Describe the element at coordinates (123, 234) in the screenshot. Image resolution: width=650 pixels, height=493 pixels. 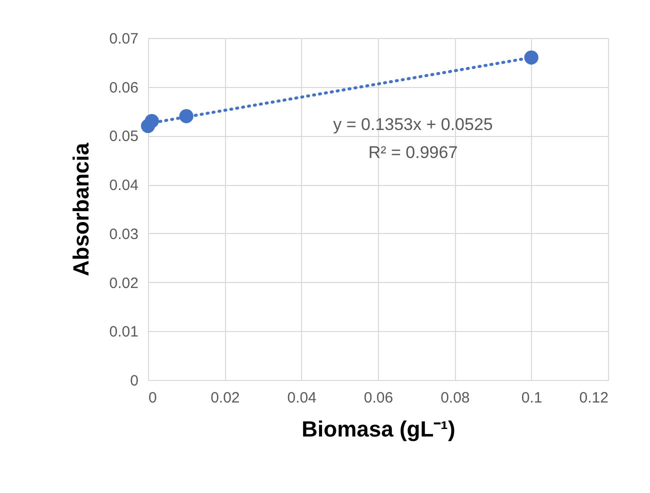
I see `y-tick-label: 0.03` at that location.